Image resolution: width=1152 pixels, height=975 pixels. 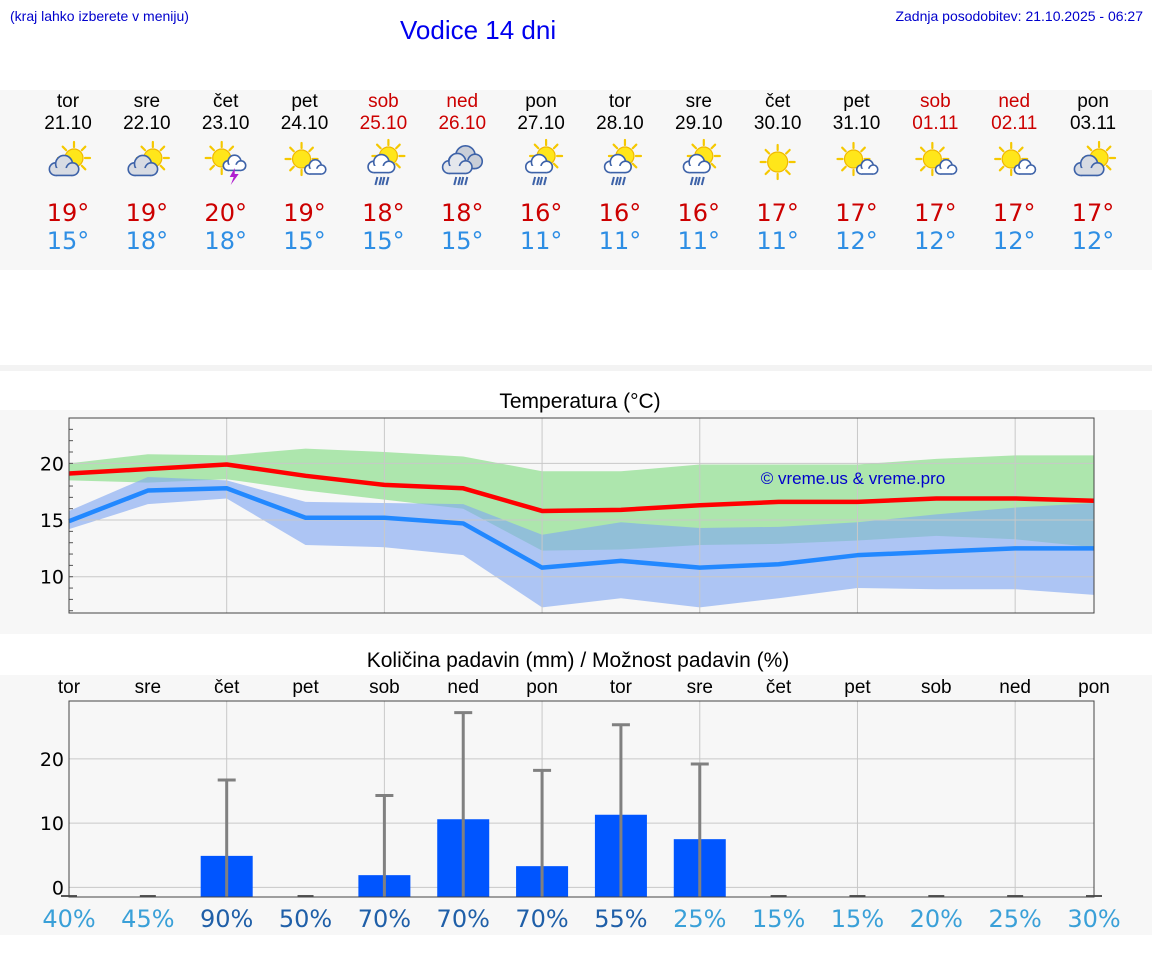 I want to click on day-date: 21.10, so click(x=68, y=123).